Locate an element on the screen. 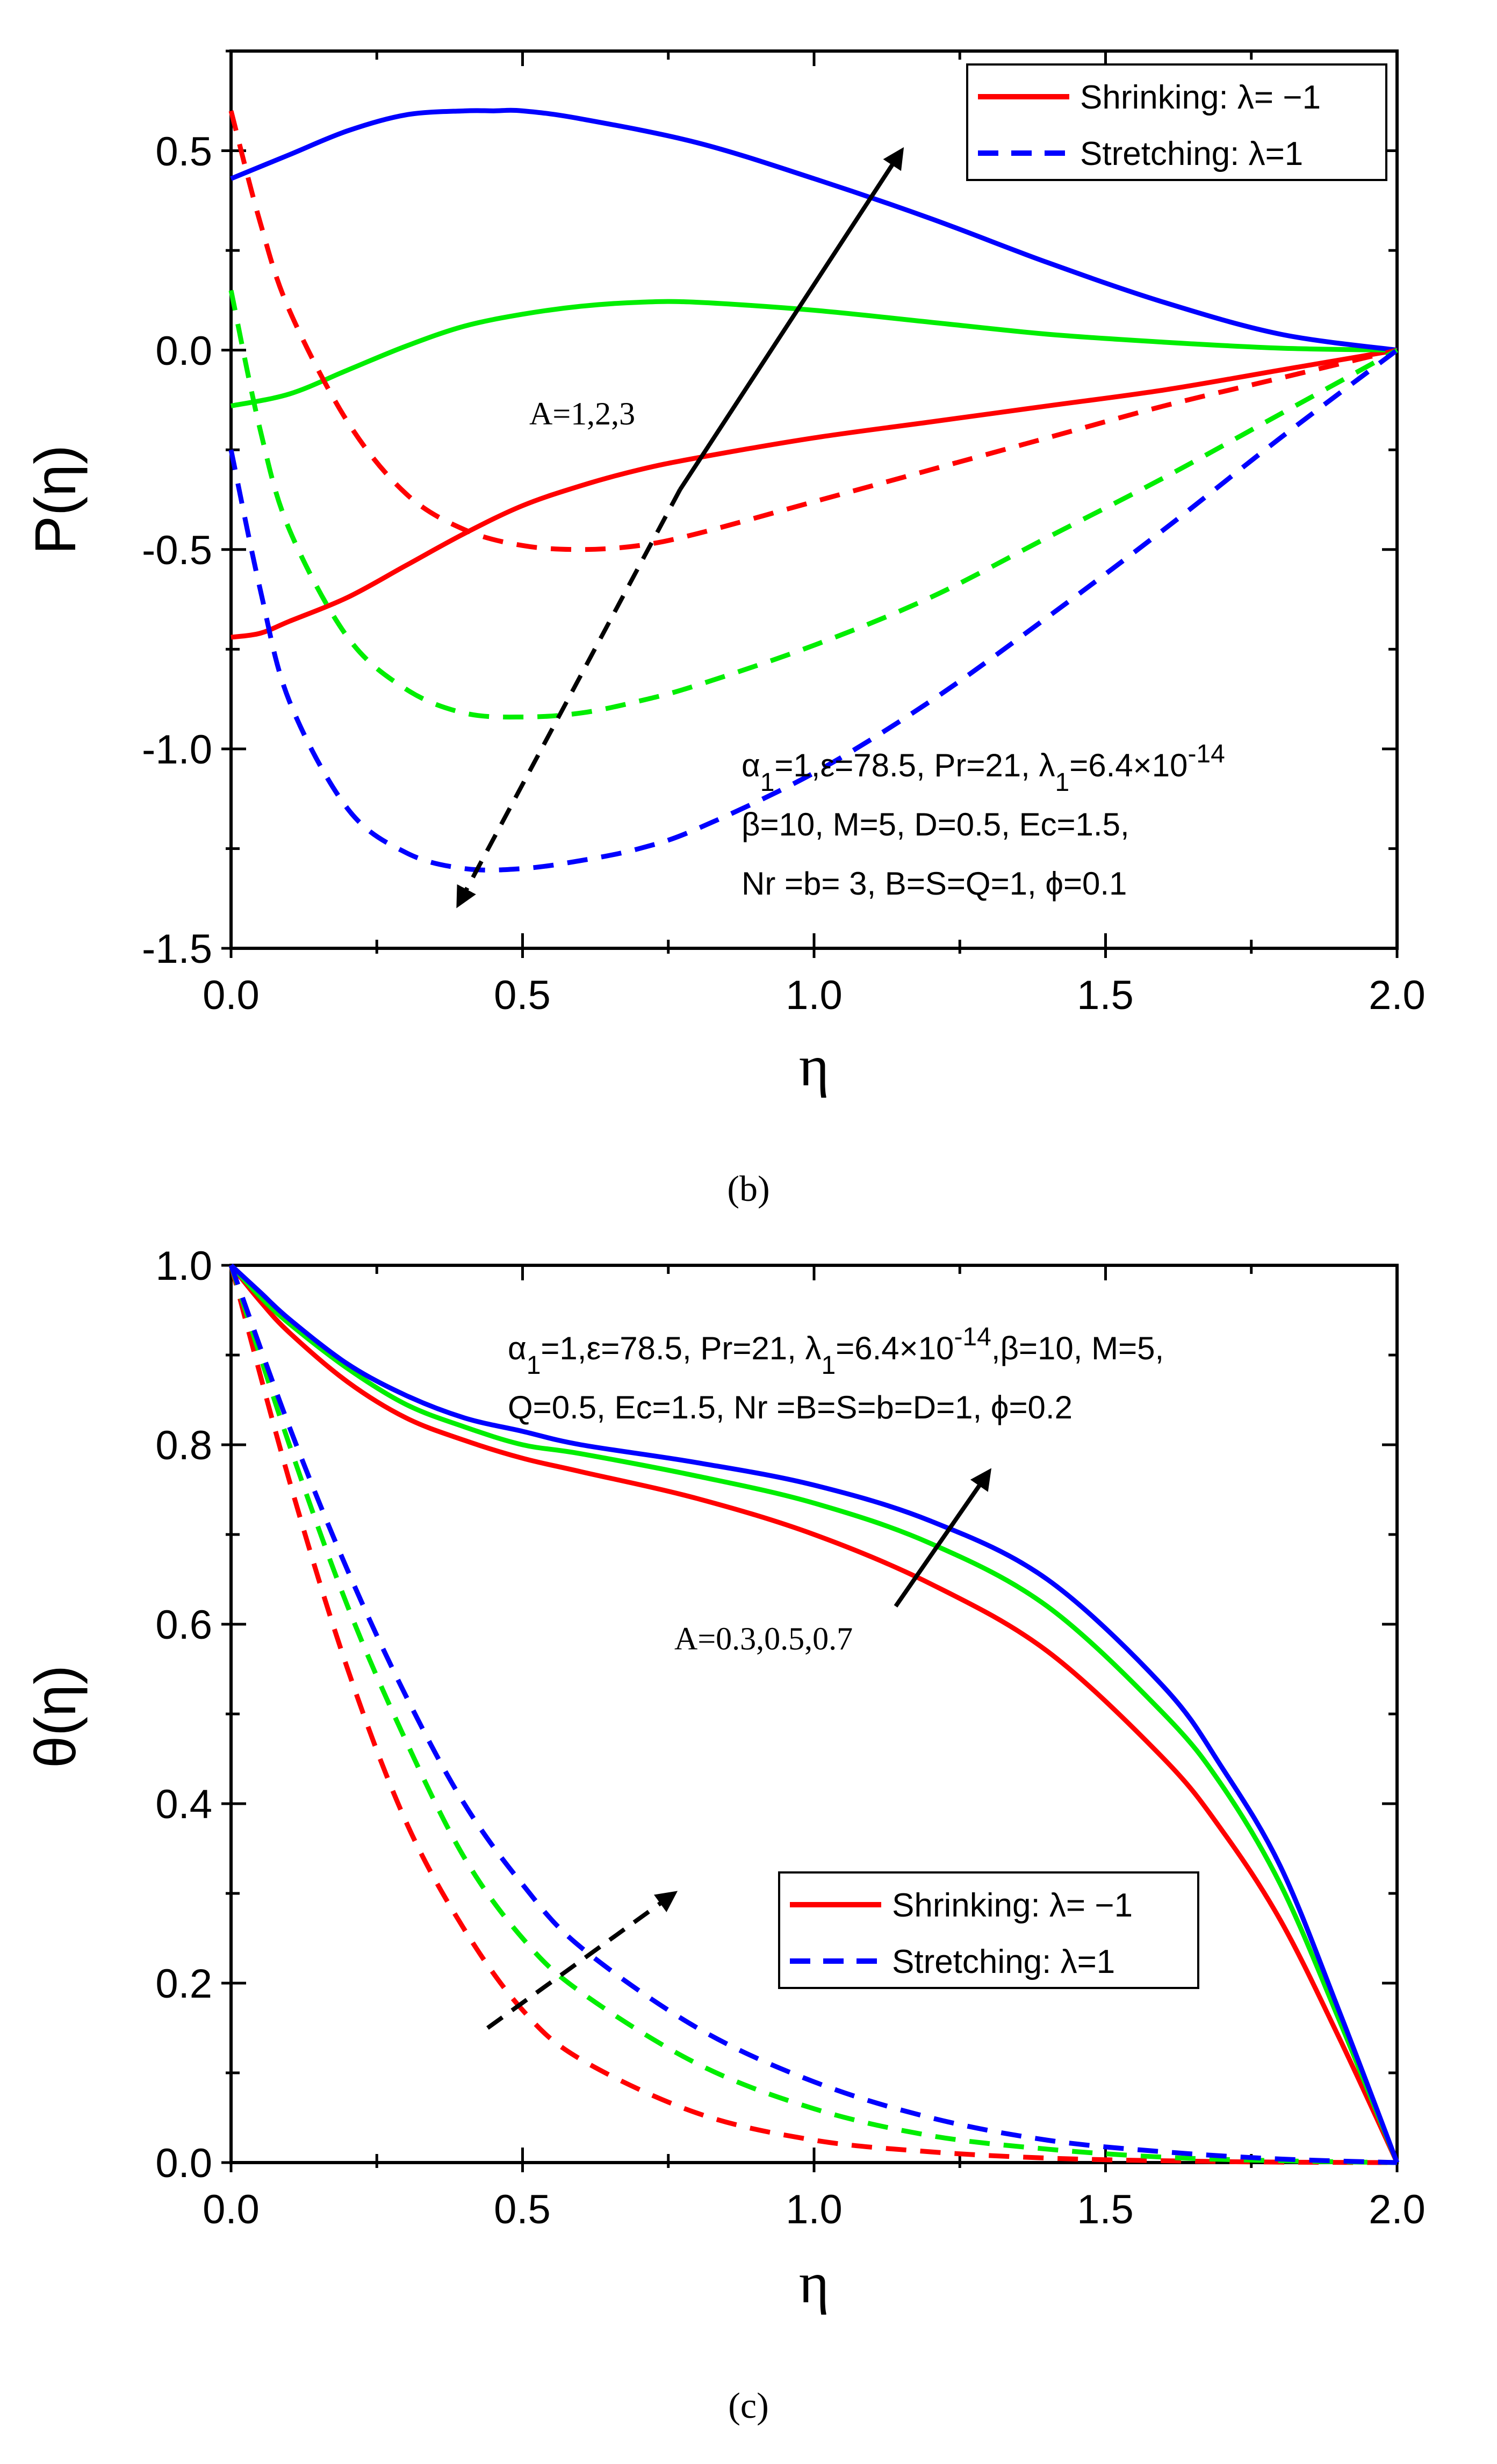 This screenshot has height=2464, width=1497. x-tick-labels-c: 0.0 0.5 1.0 1.5 2.0 is located at coordinates (814, 2209).